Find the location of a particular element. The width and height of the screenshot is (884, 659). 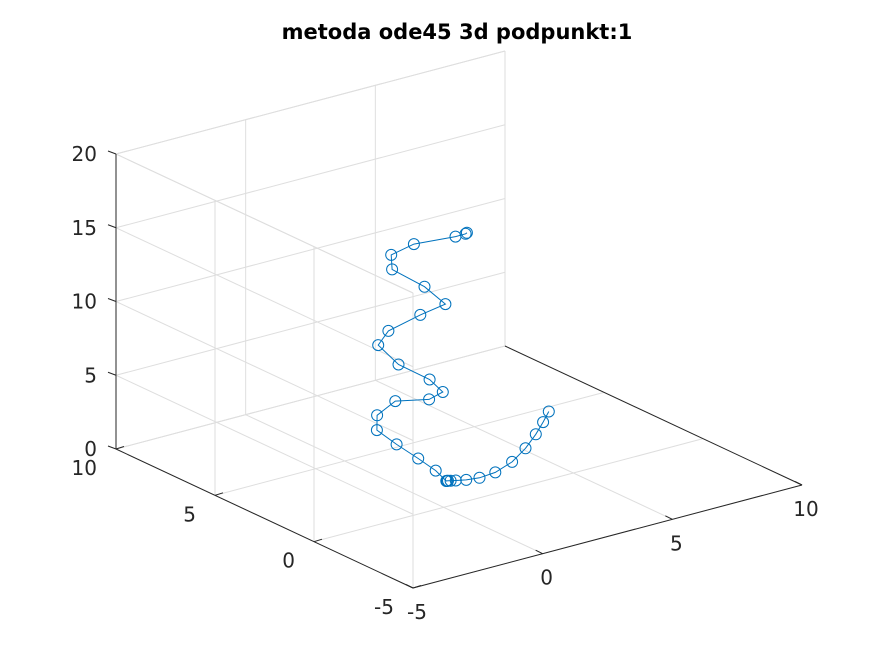

x-tick-label: 0 is located at coordinates (546, 578).